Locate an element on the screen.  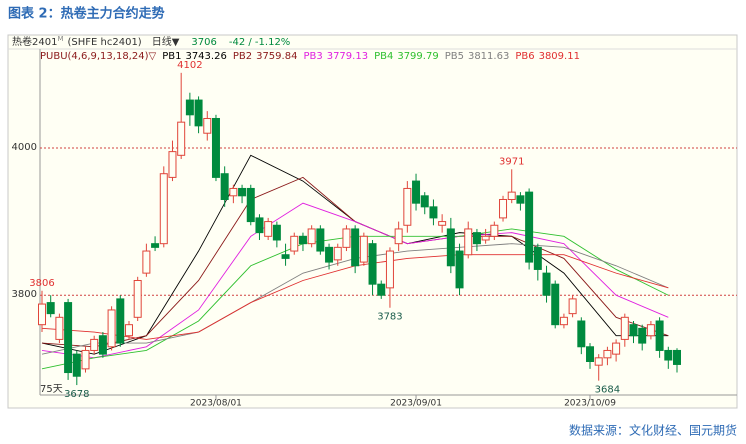
period: 日线▼ is located at coordinates (166, 41).